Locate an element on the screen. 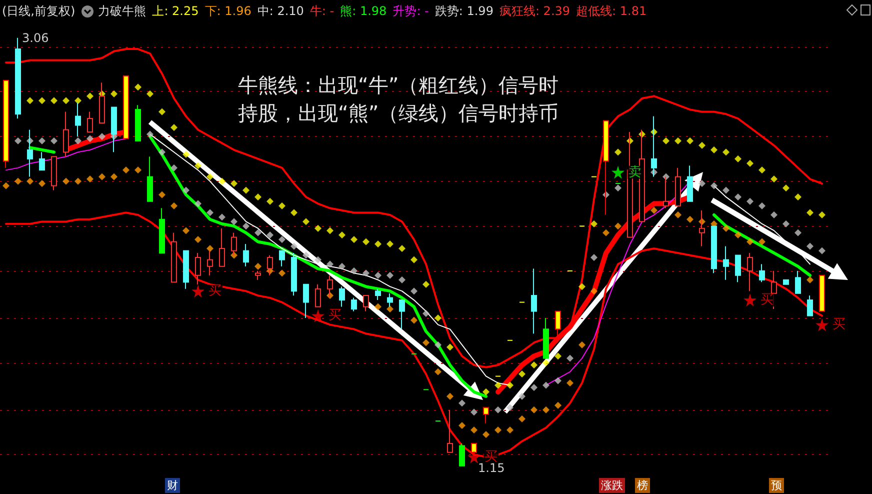 The image size is (872, 494). text: 涨跌 is located at coordinates (612, 485).